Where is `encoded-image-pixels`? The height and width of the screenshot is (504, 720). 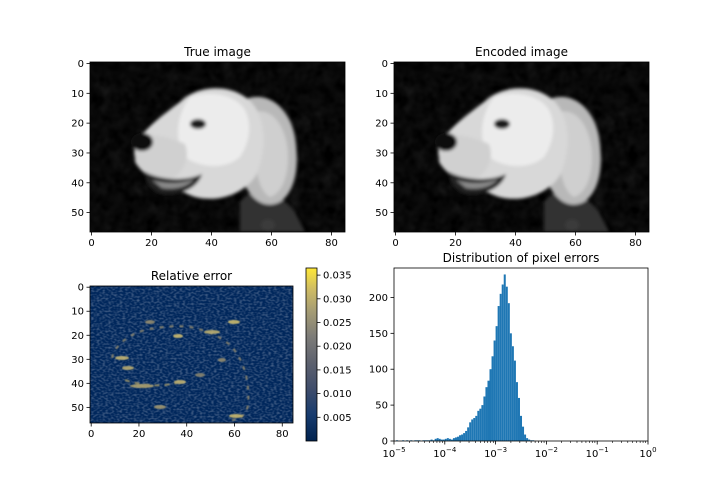
encoded-image-pixels is located at coordinates (521, 147).